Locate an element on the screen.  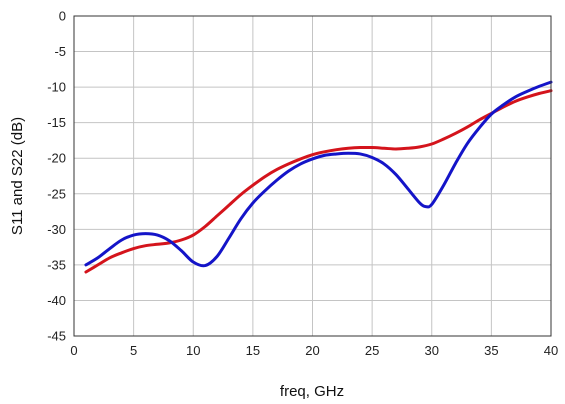
y-axis-label: S11 and S22 (dB) is located at coordinates (17, 176).